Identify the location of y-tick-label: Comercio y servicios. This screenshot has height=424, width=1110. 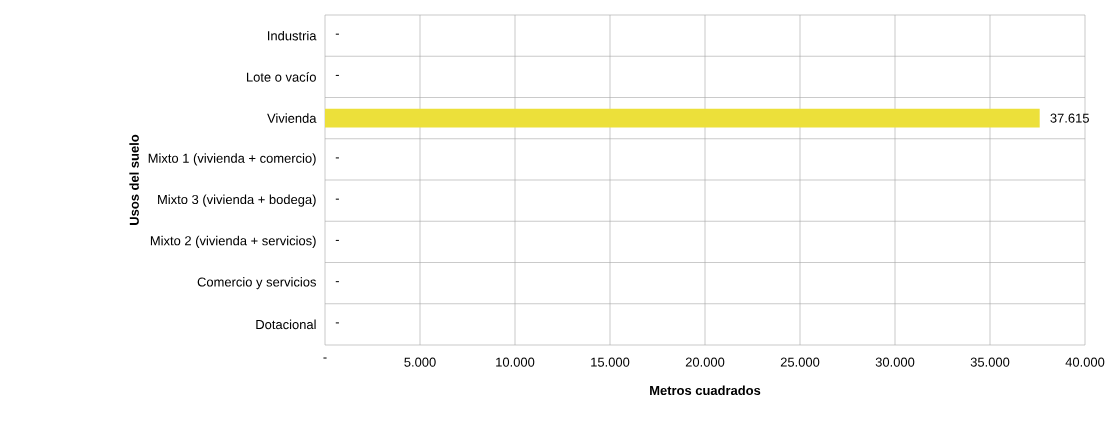
(256, 283).